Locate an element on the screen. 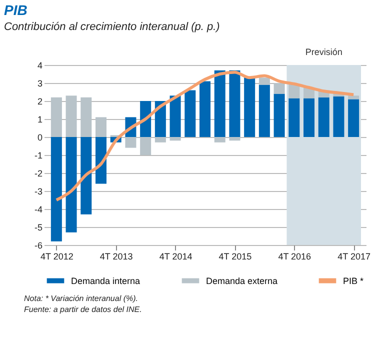  source-note: Fuente: a partir de datos del INE. is located at coordinates (83, 309).